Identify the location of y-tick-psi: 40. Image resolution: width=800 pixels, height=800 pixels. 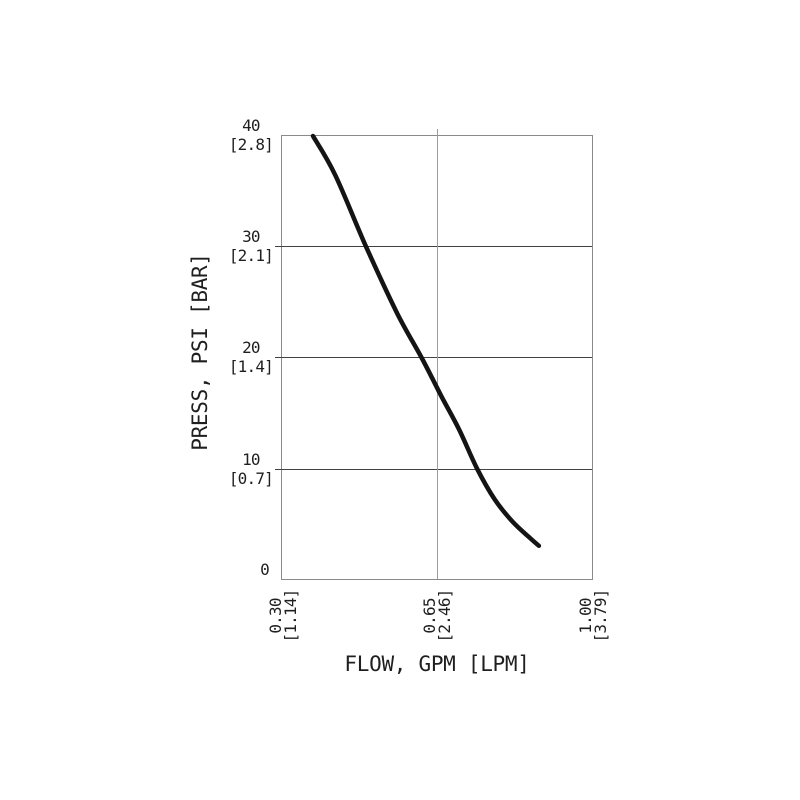
(251, 125).